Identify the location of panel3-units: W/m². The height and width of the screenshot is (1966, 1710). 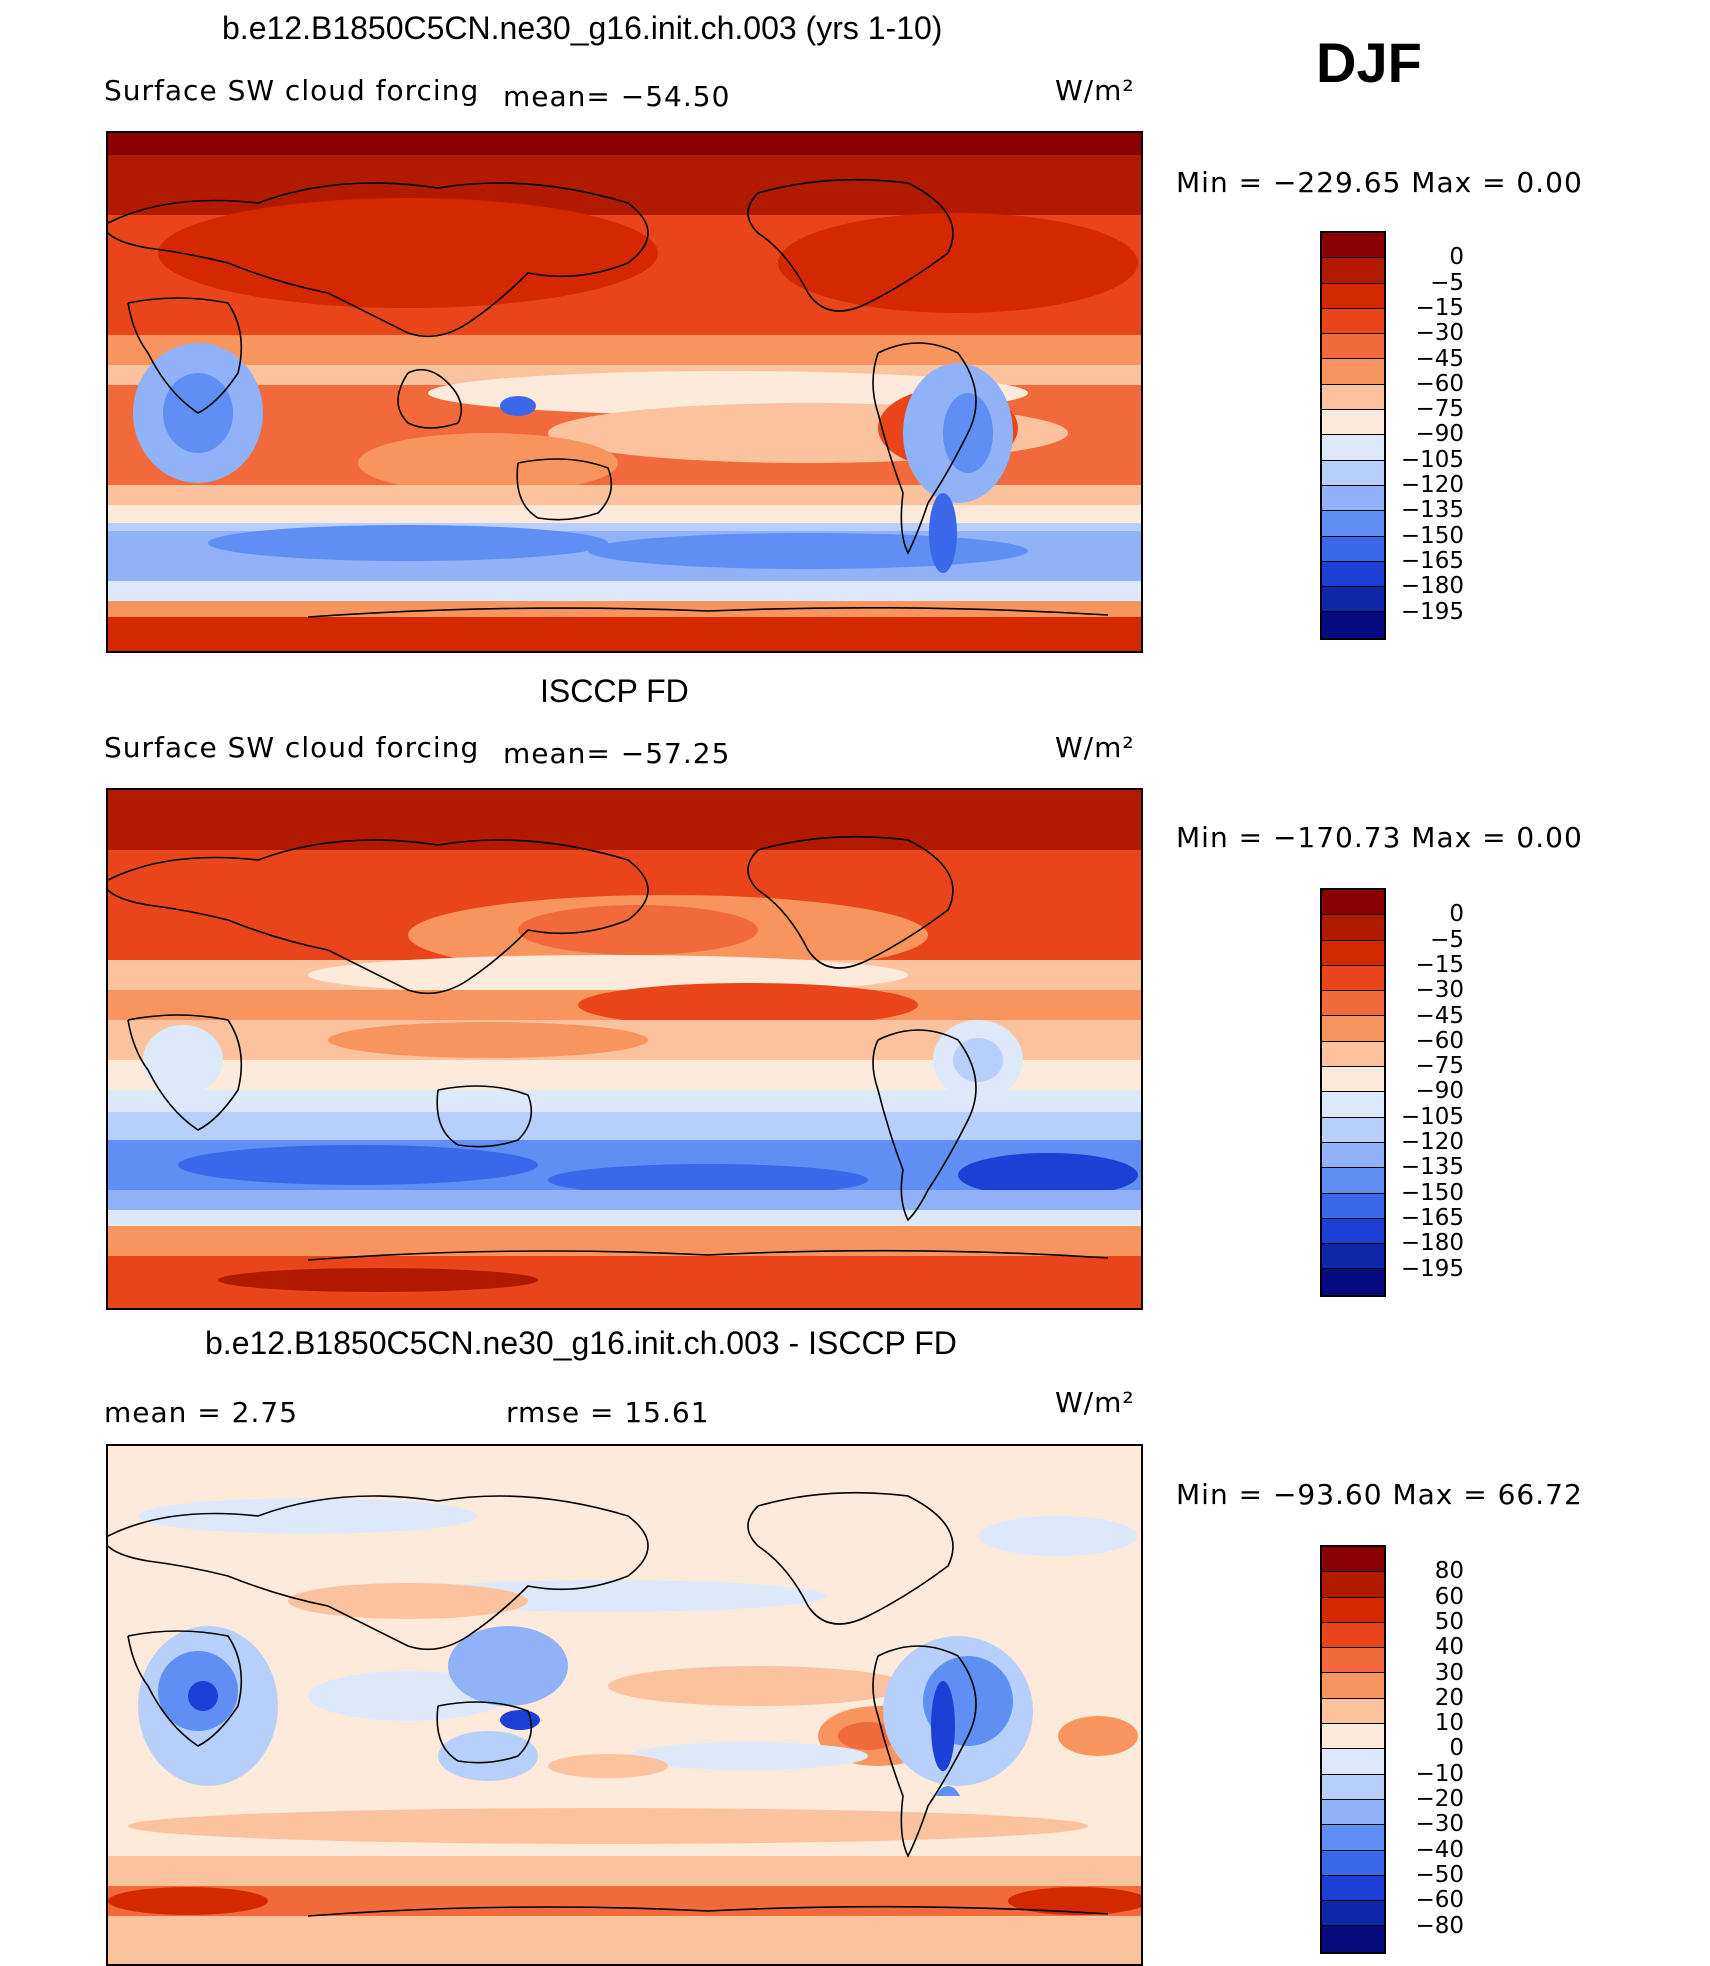
(1095, 1402).